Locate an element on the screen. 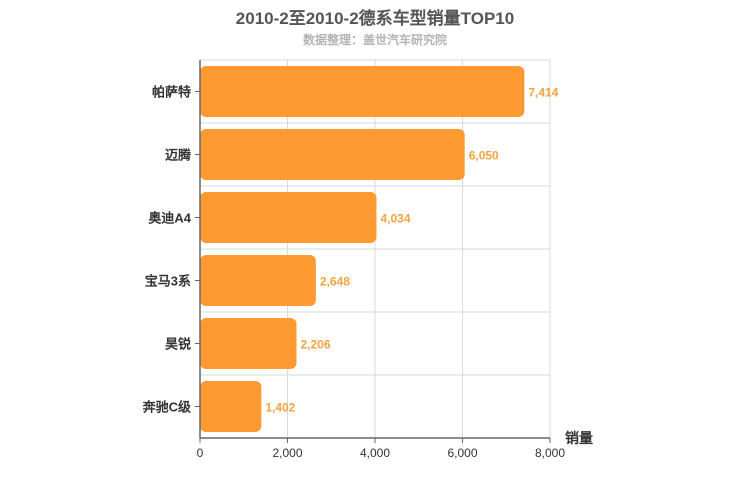 The height and width of the screenshot is (500, 750). x-tick-label: 4,000 is located at coordinates (375, 453).